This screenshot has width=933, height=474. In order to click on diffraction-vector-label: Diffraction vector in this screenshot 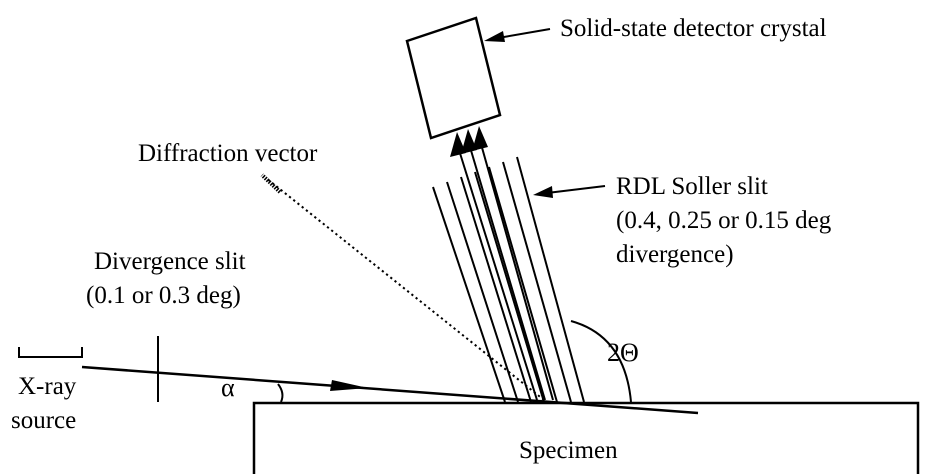, I will do `click(228, 153)`.